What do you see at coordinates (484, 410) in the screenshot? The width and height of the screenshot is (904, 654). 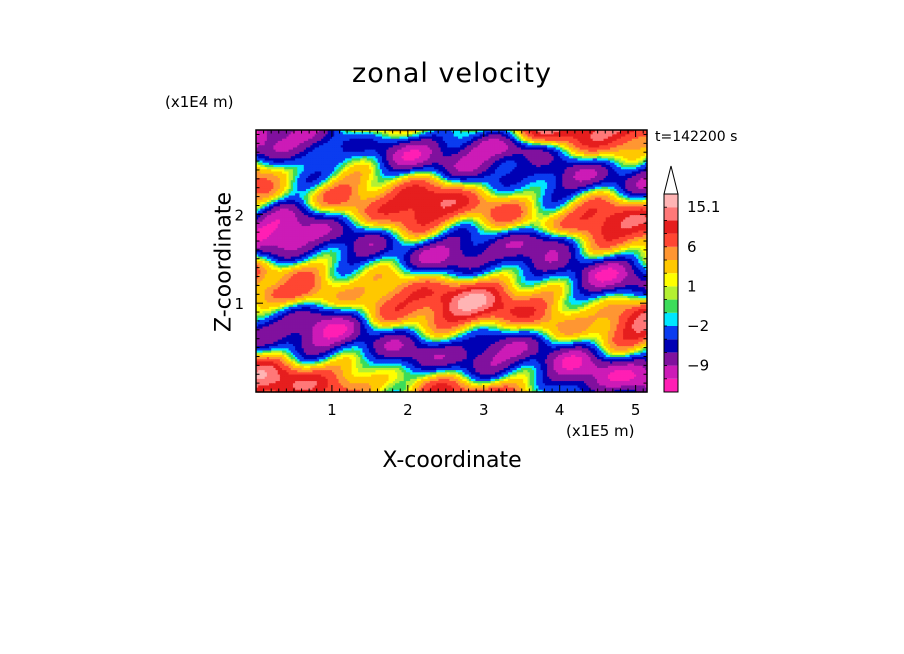 I see `x-tick-label: 3` at bounding box center [484, 410].